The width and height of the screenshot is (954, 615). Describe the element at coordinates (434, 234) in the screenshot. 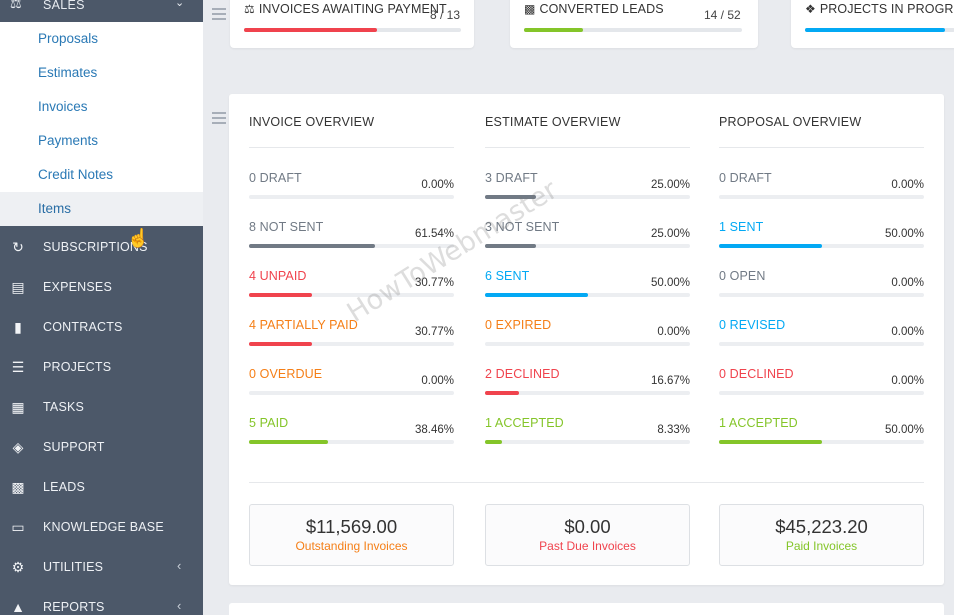

I see `overview-row-percent: 61.54%` at that location.